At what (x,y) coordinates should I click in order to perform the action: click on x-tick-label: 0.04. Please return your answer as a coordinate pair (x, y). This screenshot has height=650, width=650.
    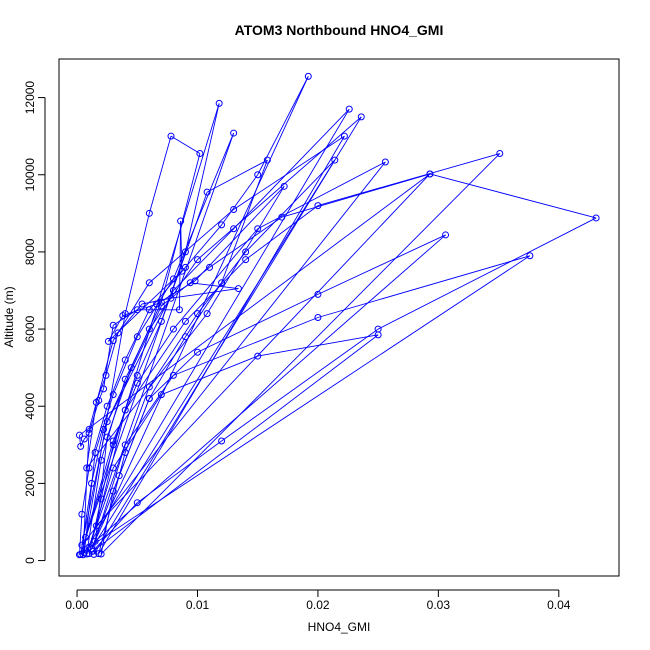
    Looking at the image, I should click on (559, 605).